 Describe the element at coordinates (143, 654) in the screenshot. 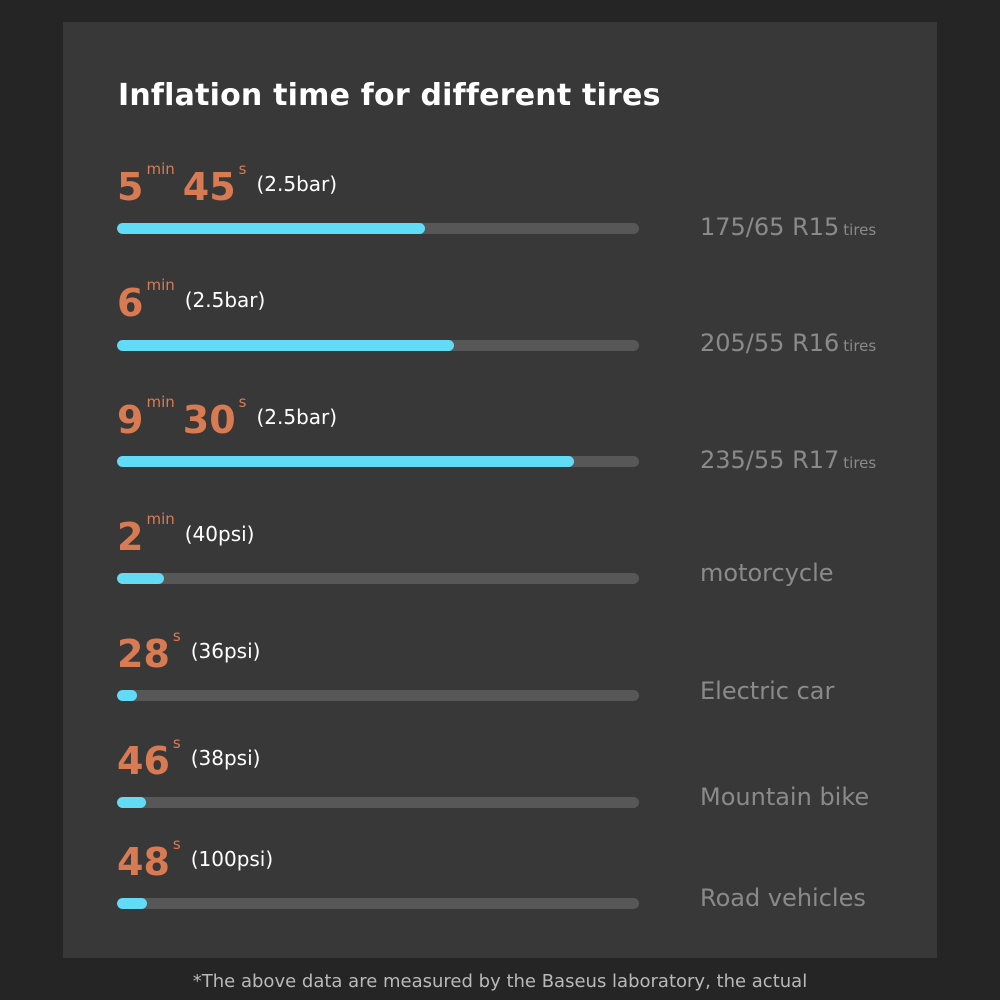

I see `time-value: 28` at that location.